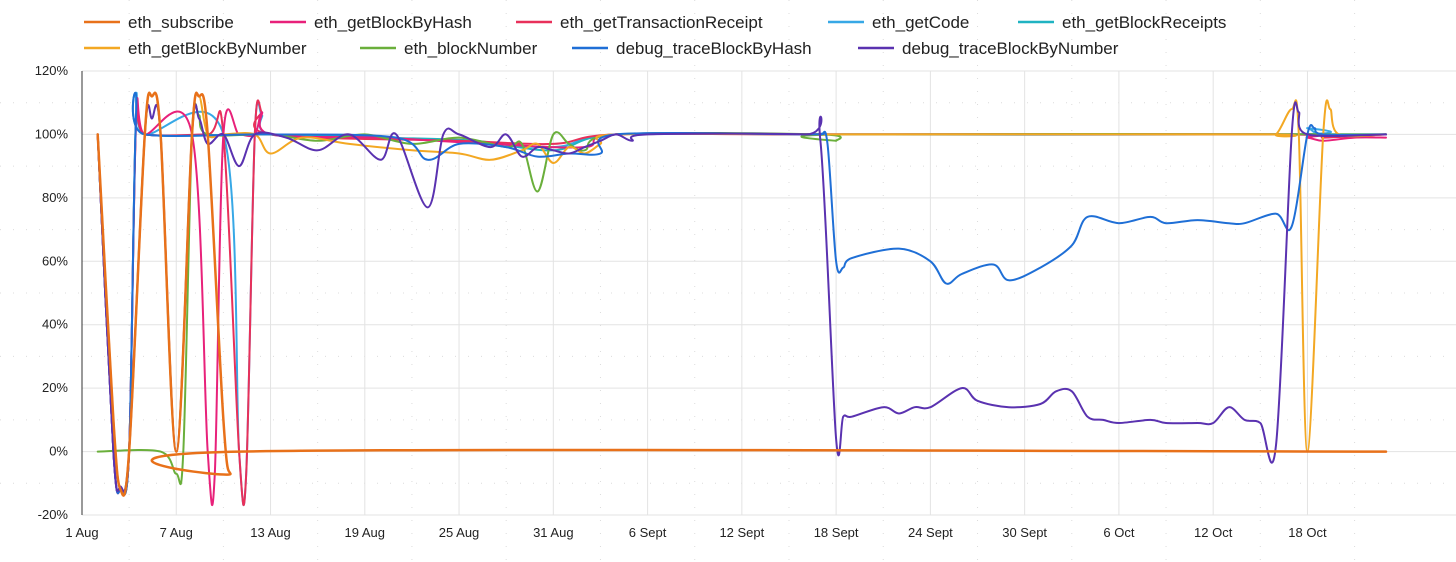 This screenshot has height=562, width=1456. What do you see at coordinates (741, 532) in the screenshot?
I see `x-tick-label: 12 Sept` at bounding box center [741, 532].